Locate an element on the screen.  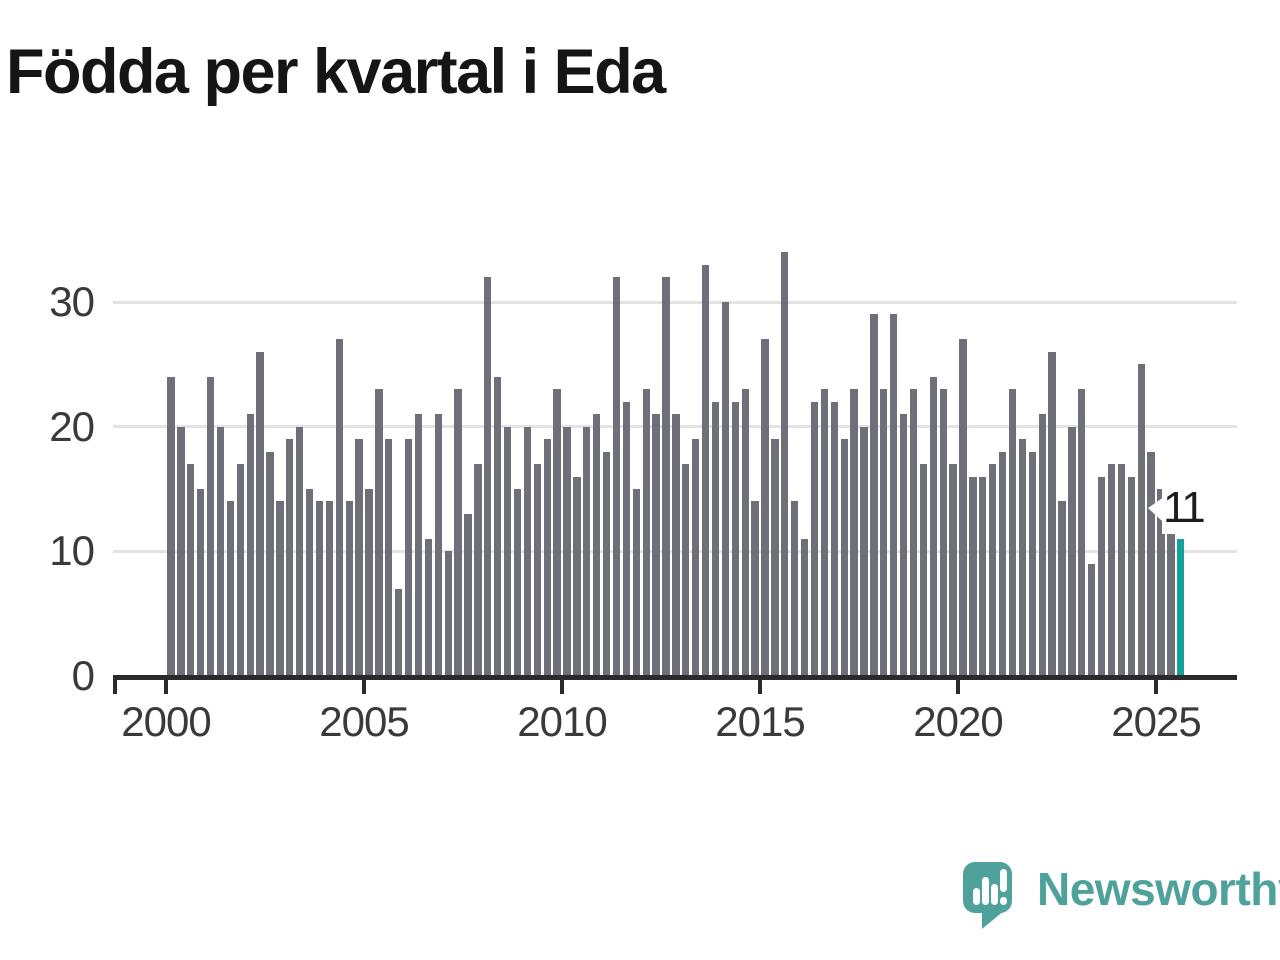
x-tick-2015 is located at coordinates (760, 684).